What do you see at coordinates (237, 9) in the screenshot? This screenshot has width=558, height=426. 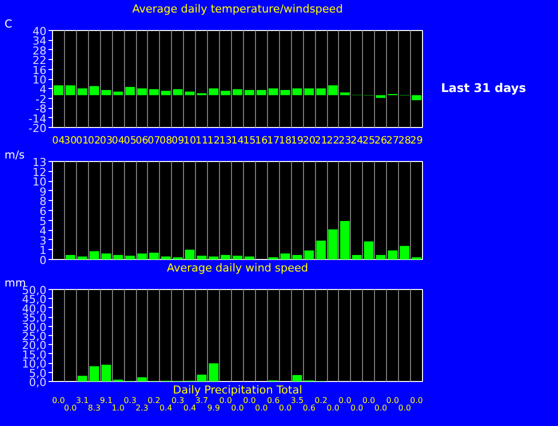 I see `chart-title: Average daily temperature/windspeed` at bounding box center [237, 9].